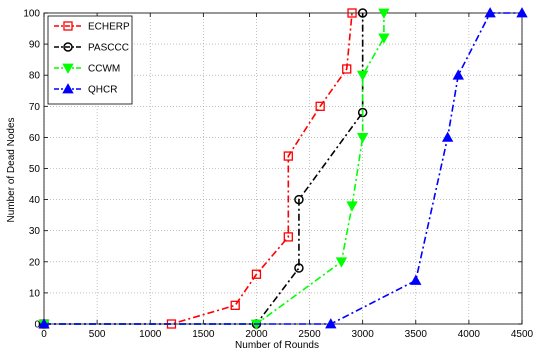 The width and height of the screenshot is (535, 352). Describe the element at coordinates (256, 334) in the screenshot. I see `x-tick-label: 2000` at that location.